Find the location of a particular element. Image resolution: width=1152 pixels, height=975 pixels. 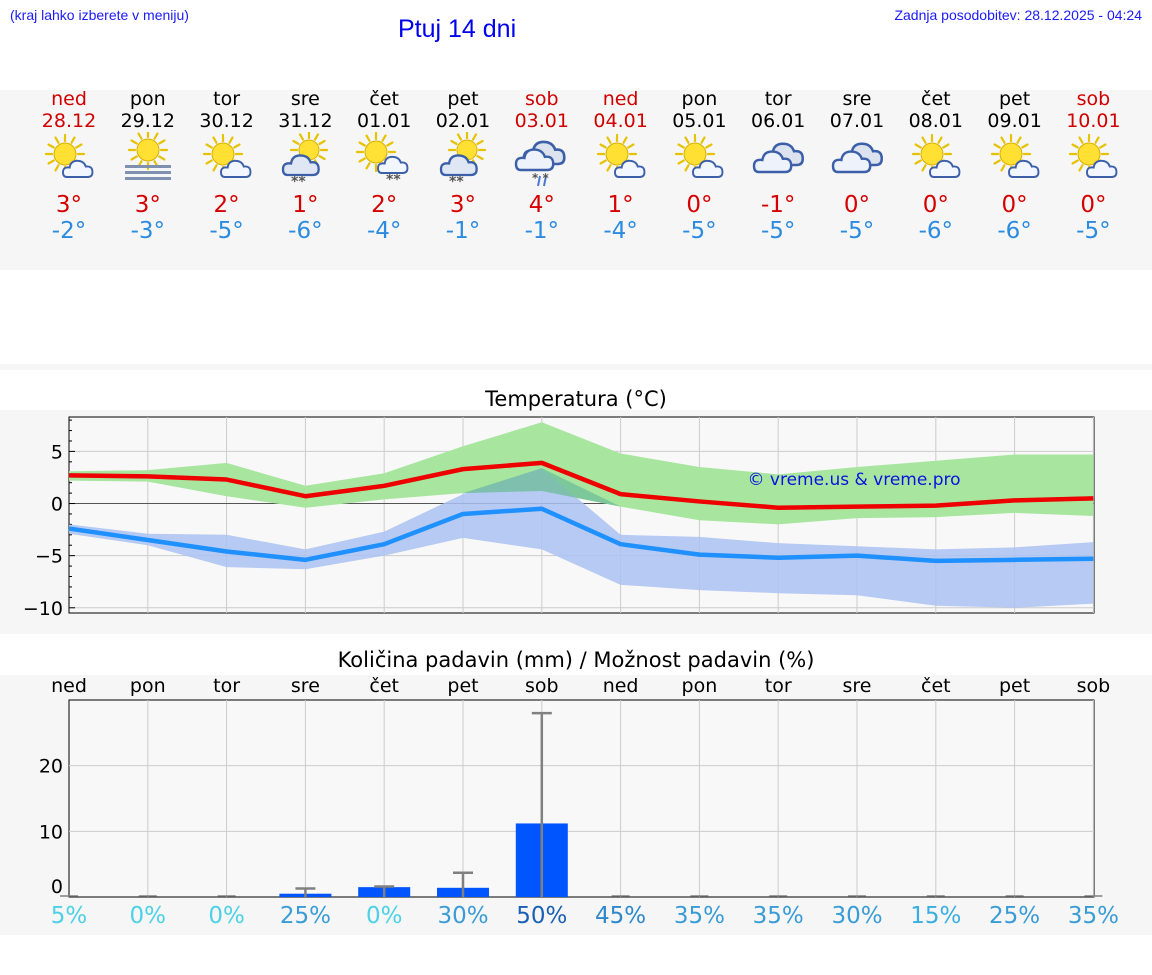

forecast-date: 28.12 is located at coordinates (69, 121).